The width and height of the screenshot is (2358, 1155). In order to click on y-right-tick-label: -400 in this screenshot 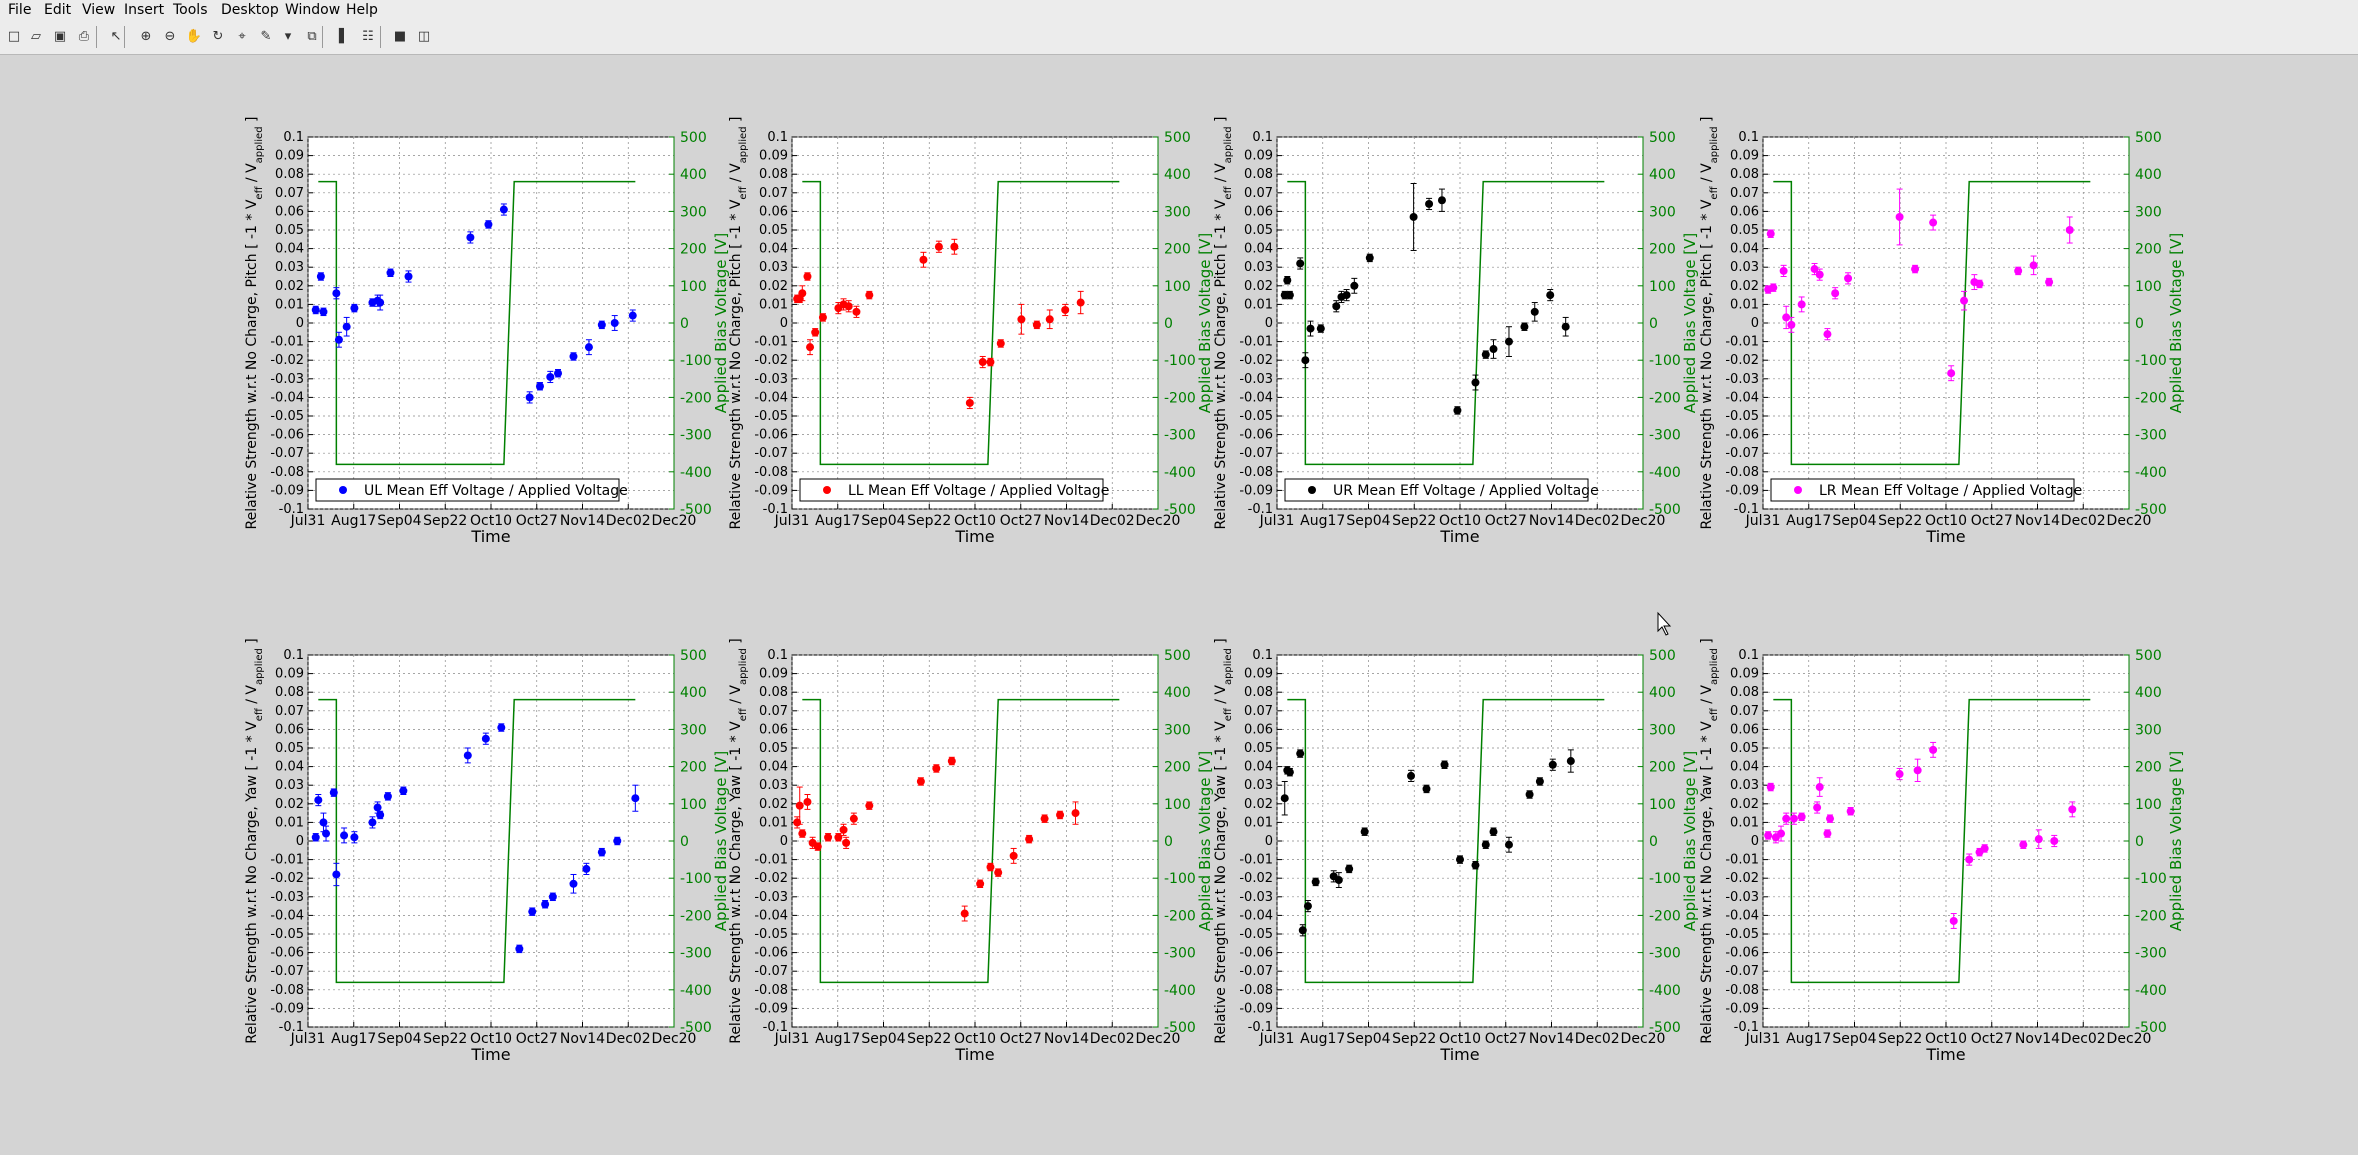, I will do `click(1180, 991)`.